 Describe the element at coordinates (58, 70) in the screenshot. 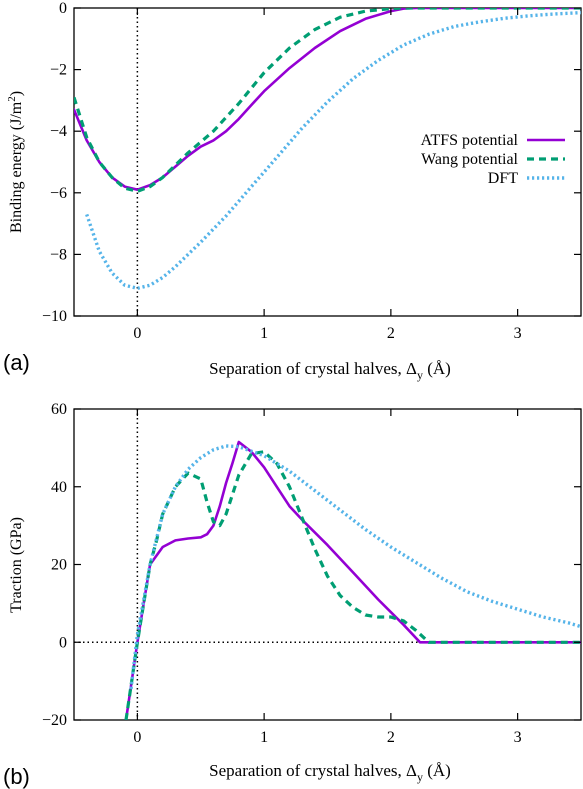

I see `y-tick-label: −2` at that location.